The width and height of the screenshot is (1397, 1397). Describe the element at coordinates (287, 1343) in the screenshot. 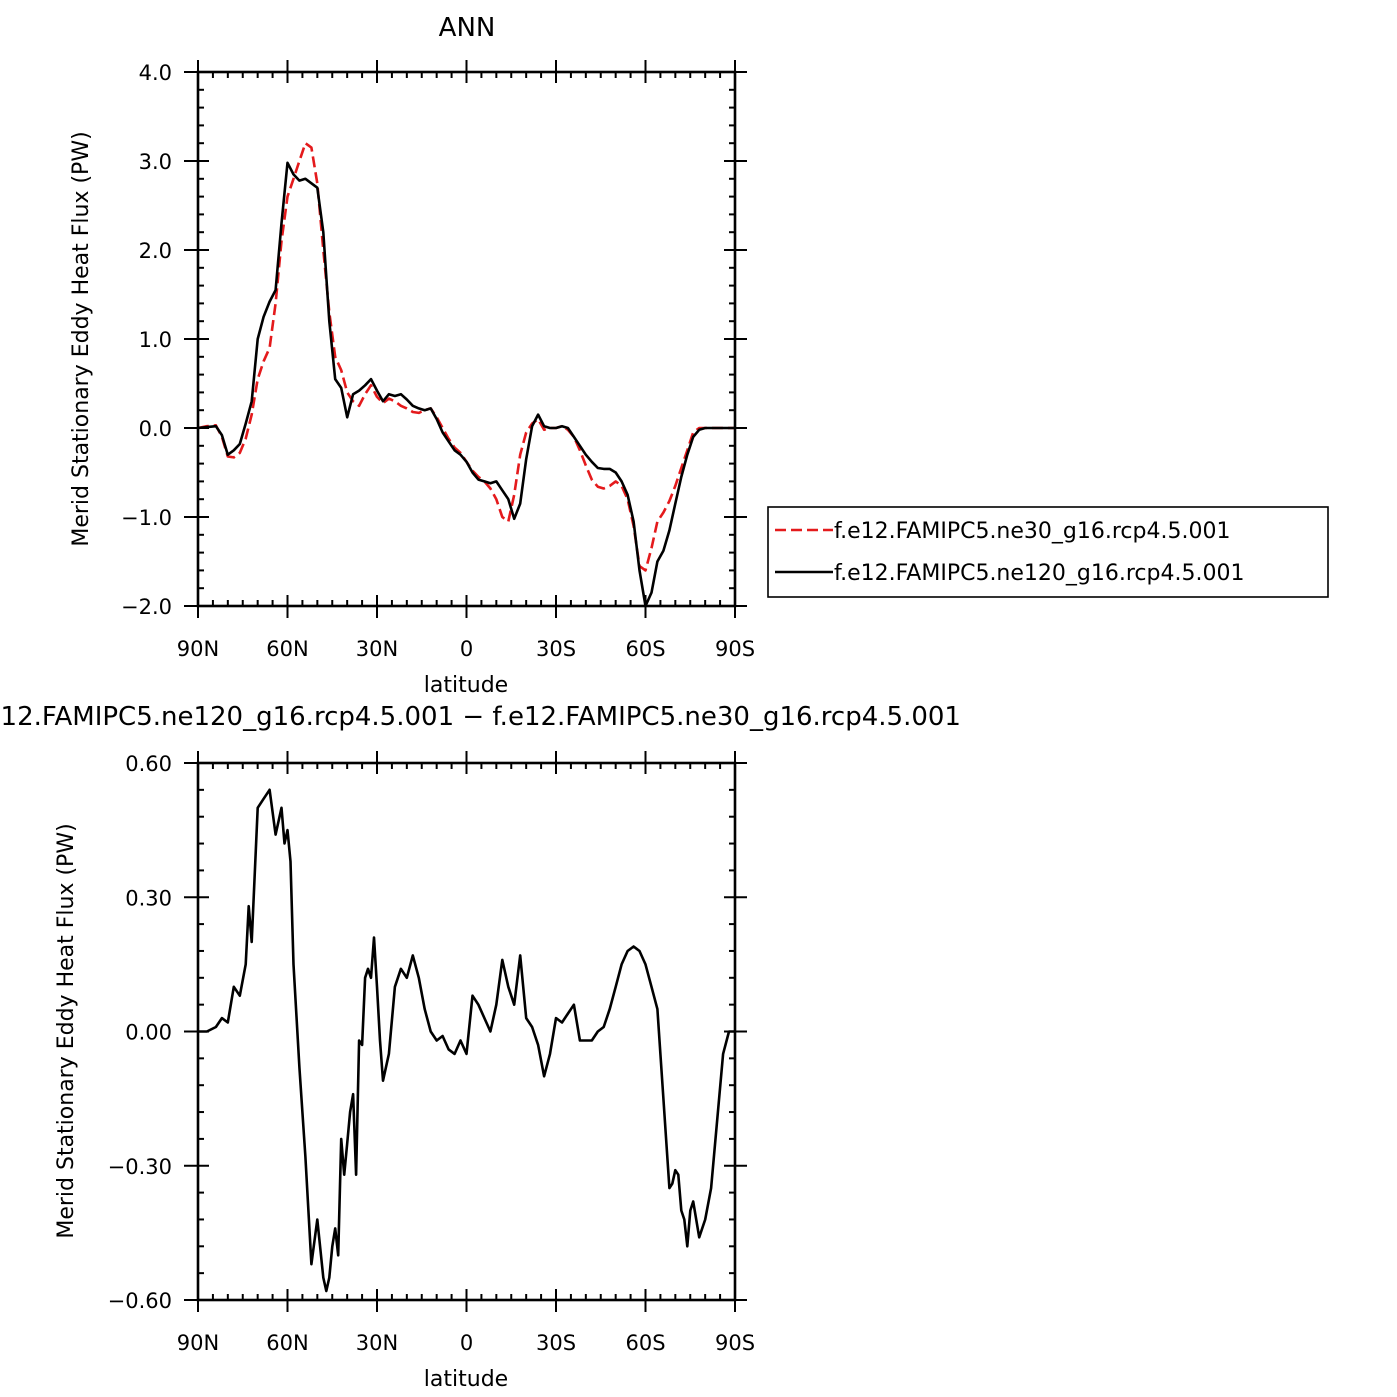

I see `bottom-x-tick-label: 60N` at that location.